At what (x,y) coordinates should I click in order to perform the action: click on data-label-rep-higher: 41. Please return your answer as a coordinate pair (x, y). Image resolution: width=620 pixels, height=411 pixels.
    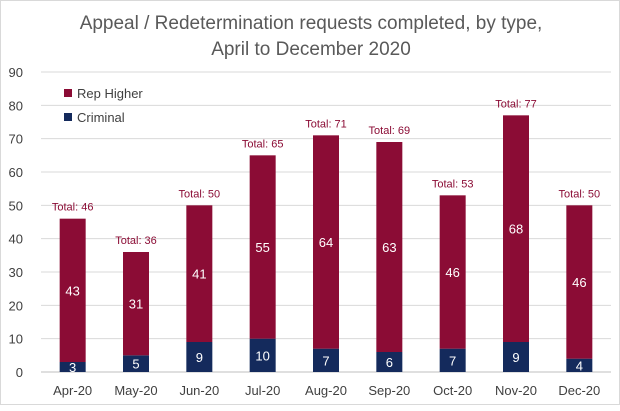
    Looking at the image, I should click on (199, 274).